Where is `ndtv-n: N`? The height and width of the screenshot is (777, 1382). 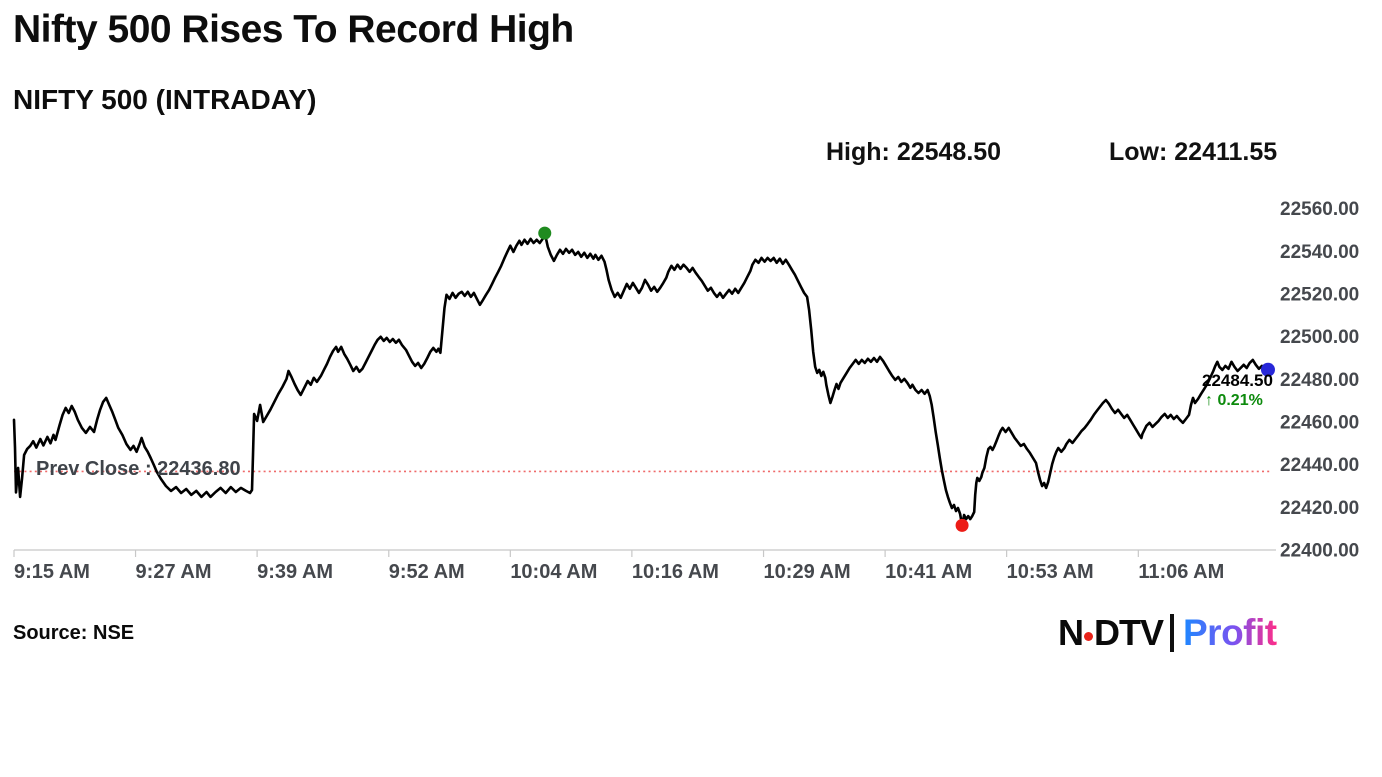 ndtv-n: N is located at coordinates (1071, 632).